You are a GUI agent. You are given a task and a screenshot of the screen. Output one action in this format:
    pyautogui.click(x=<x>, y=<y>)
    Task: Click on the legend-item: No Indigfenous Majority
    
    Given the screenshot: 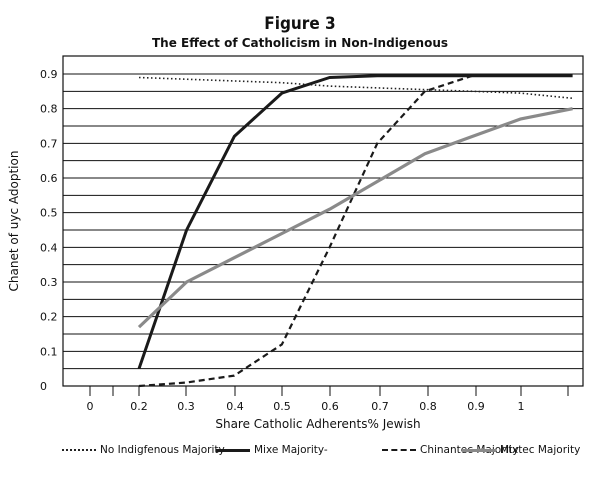 What is the action you would take?
    pyautogui.click(x=143, y=450)
    